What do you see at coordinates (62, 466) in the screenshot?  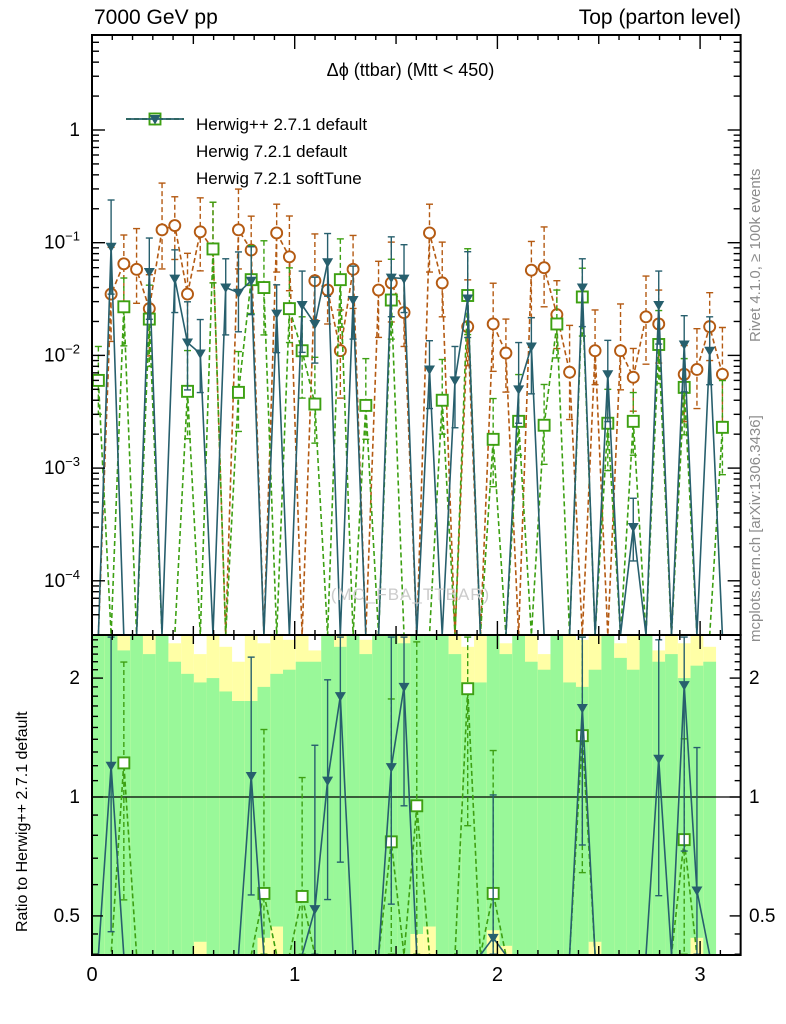 I see `svg-text: 10⁻³` at bounding box center [62, 466].